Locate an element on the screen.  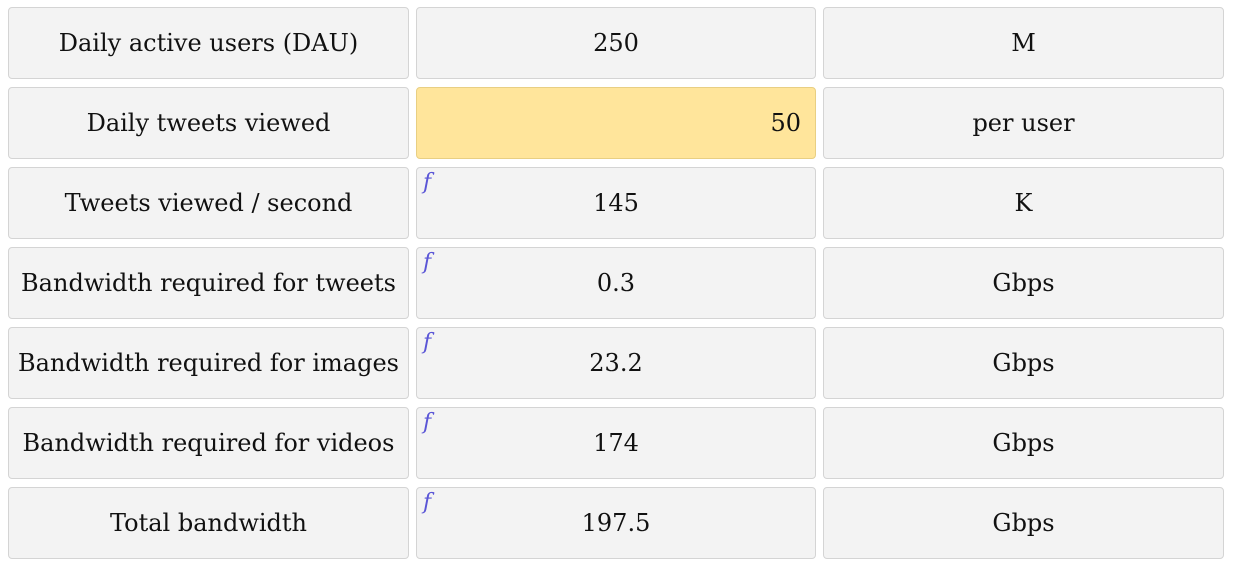
row-label: Tweets viewed / second is located at coordinates (208, 203).